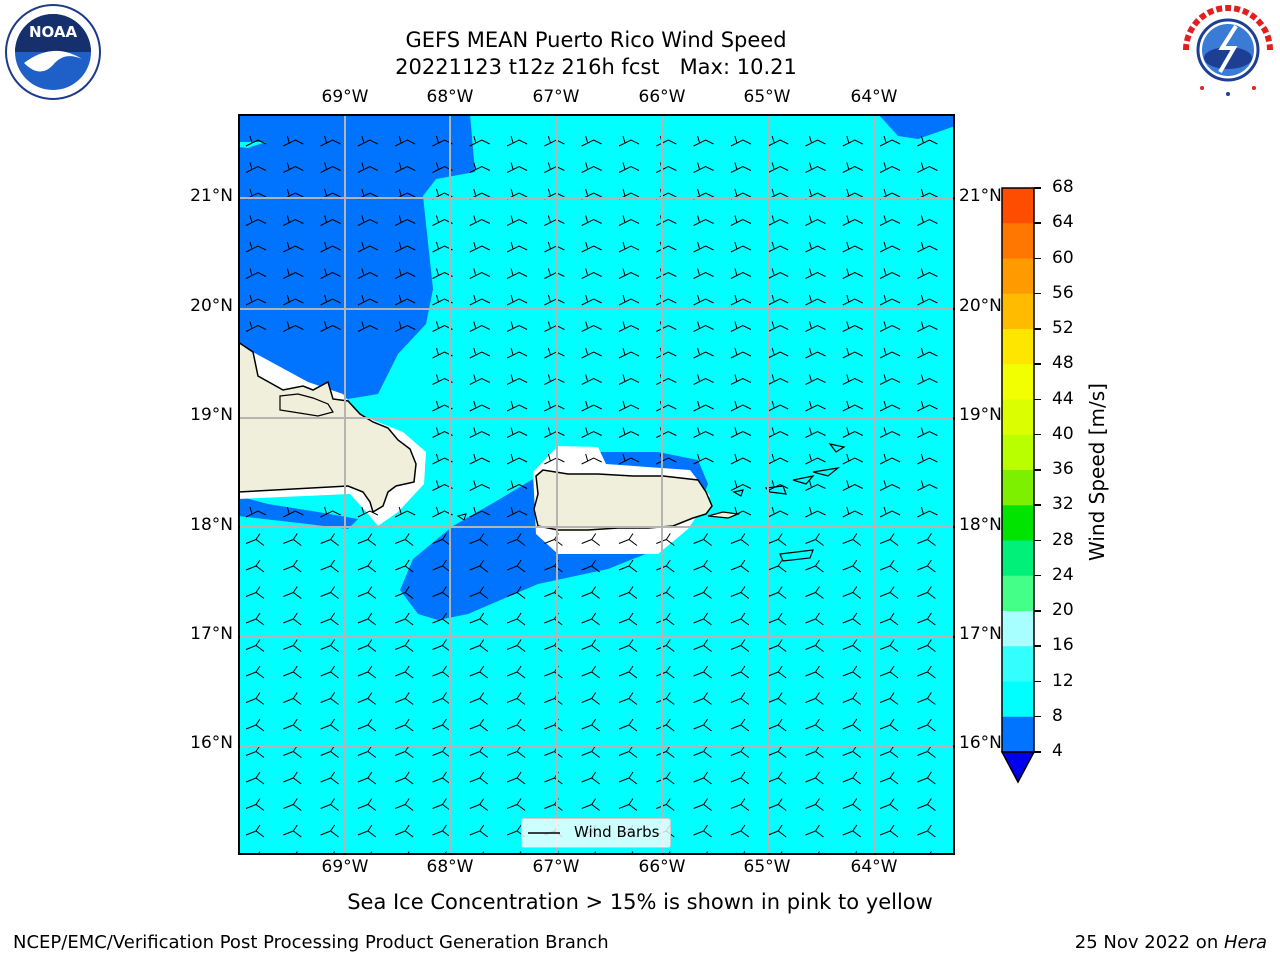 This screenshot has width=1280, height=960. I want to click on lon-label-bottom: 68°W, so click(450, 867).